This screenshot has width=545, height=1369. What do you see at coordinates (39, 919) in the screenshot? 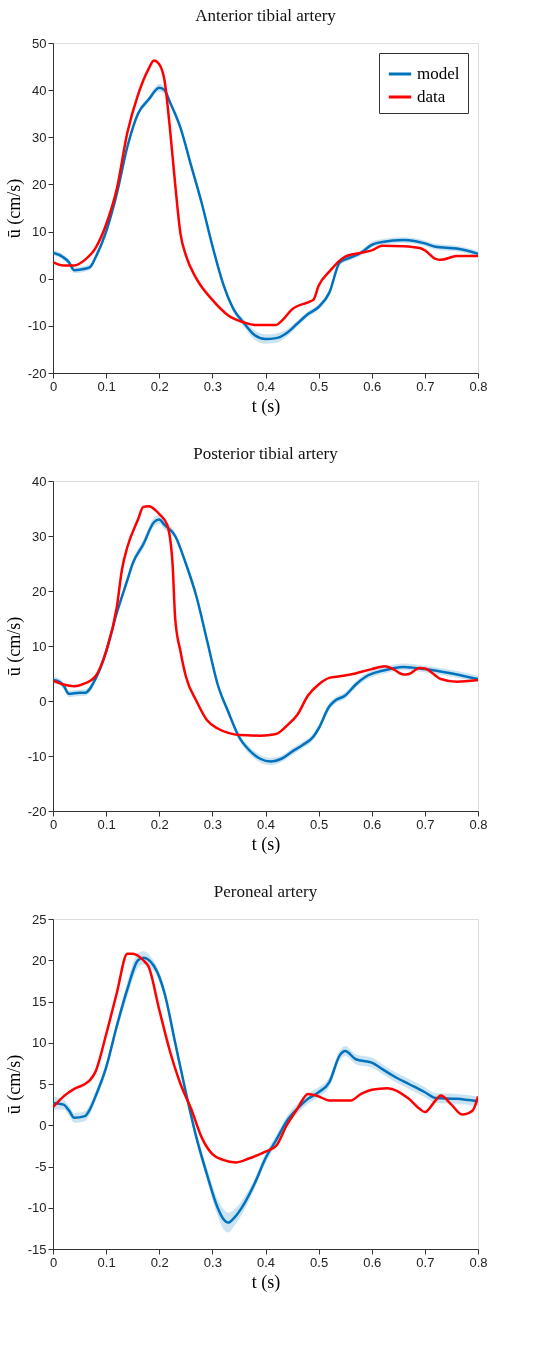
I see `y-tick-label: 25` at bounding box center [39, 919].